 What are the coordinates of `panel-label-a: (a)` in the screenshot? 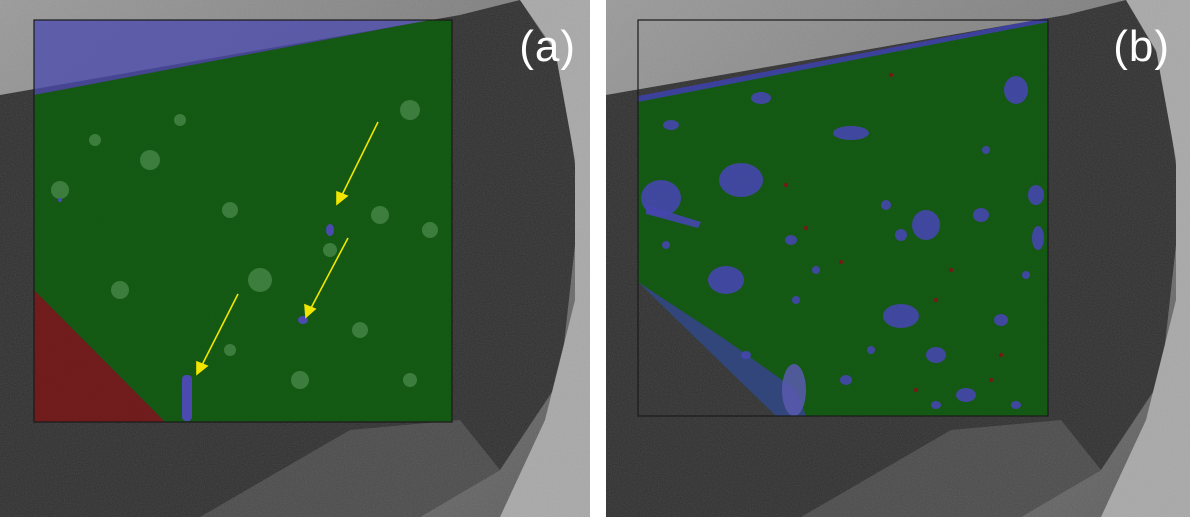 It's located at (547, 46).